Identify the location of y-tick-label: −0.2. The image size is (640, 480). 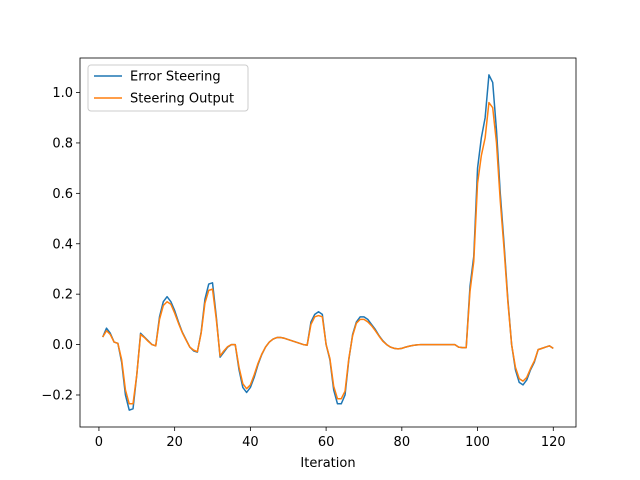
(57, 395).